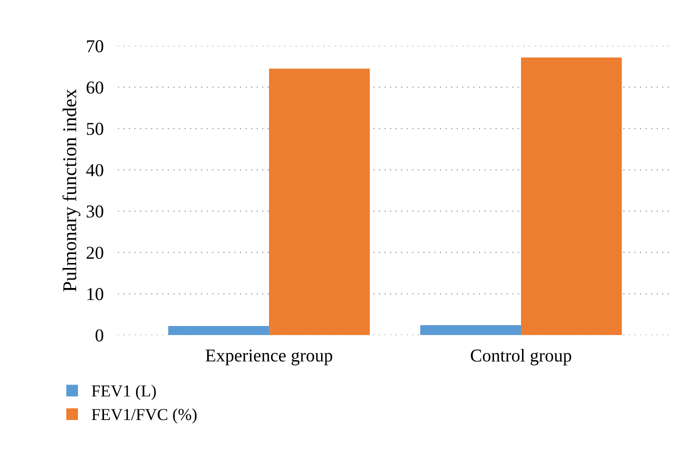  What do you see at coordinates (95, 211) in the screenshot?
I see `y-tick-label: 30` at bounding box center [95, 211].